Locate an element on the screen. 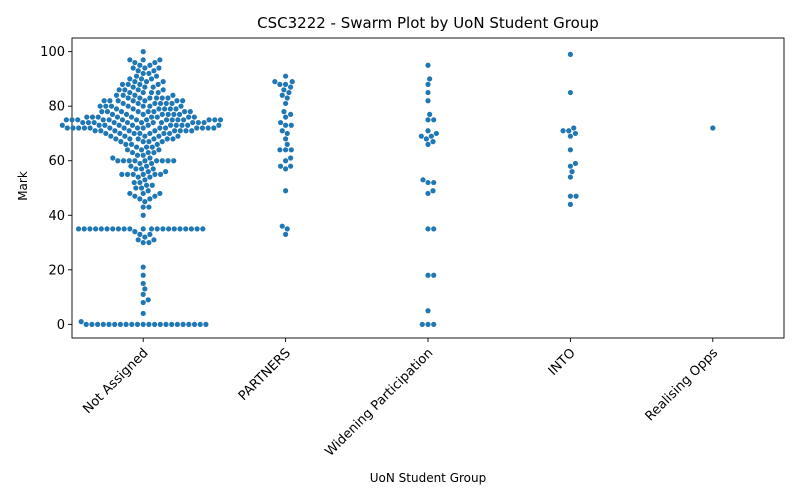  x-tick-label: PARTNERS is located at coordinates (265, 375).